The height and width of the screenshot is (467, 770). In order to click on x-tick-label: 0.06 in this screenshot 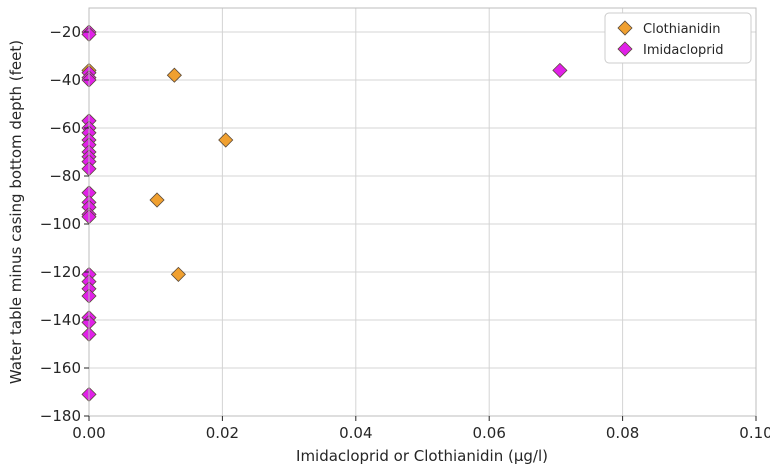, I will do `click(488, 433)`.